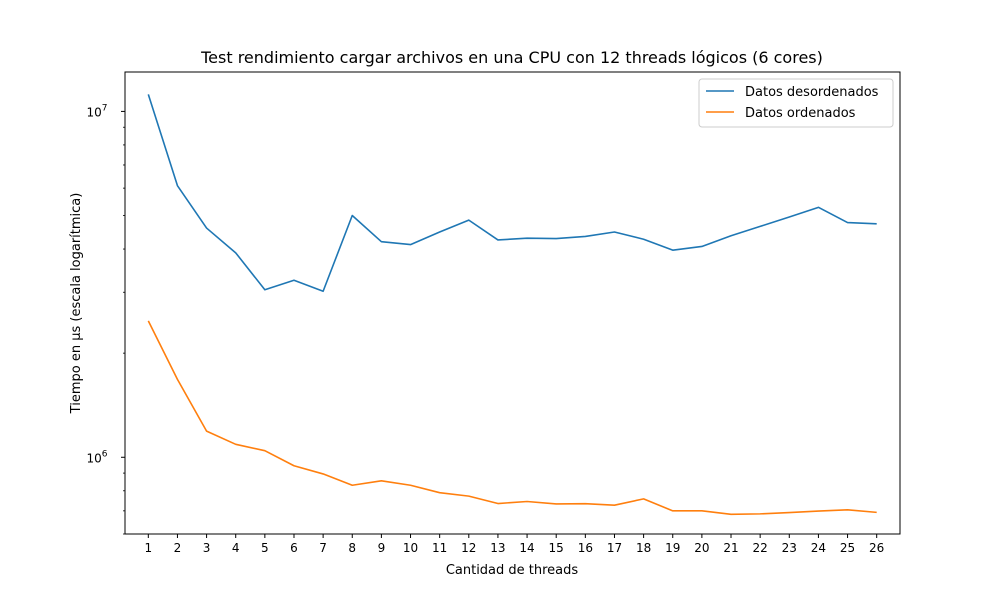  I want to click on legend: Datos desordenados Datos ordenados, so click(796, 103).